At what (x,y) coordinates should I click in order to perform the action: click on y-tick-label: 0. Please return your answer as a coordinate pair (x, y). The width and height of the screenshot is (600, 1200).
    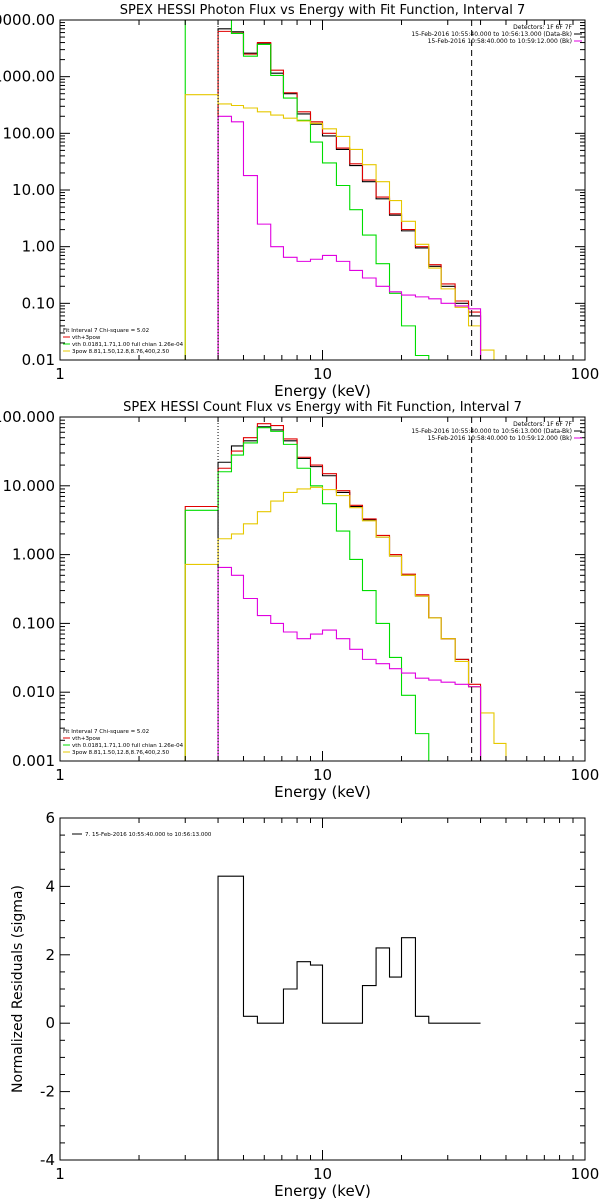
    Looking at the image, I should click on (50, 1023).